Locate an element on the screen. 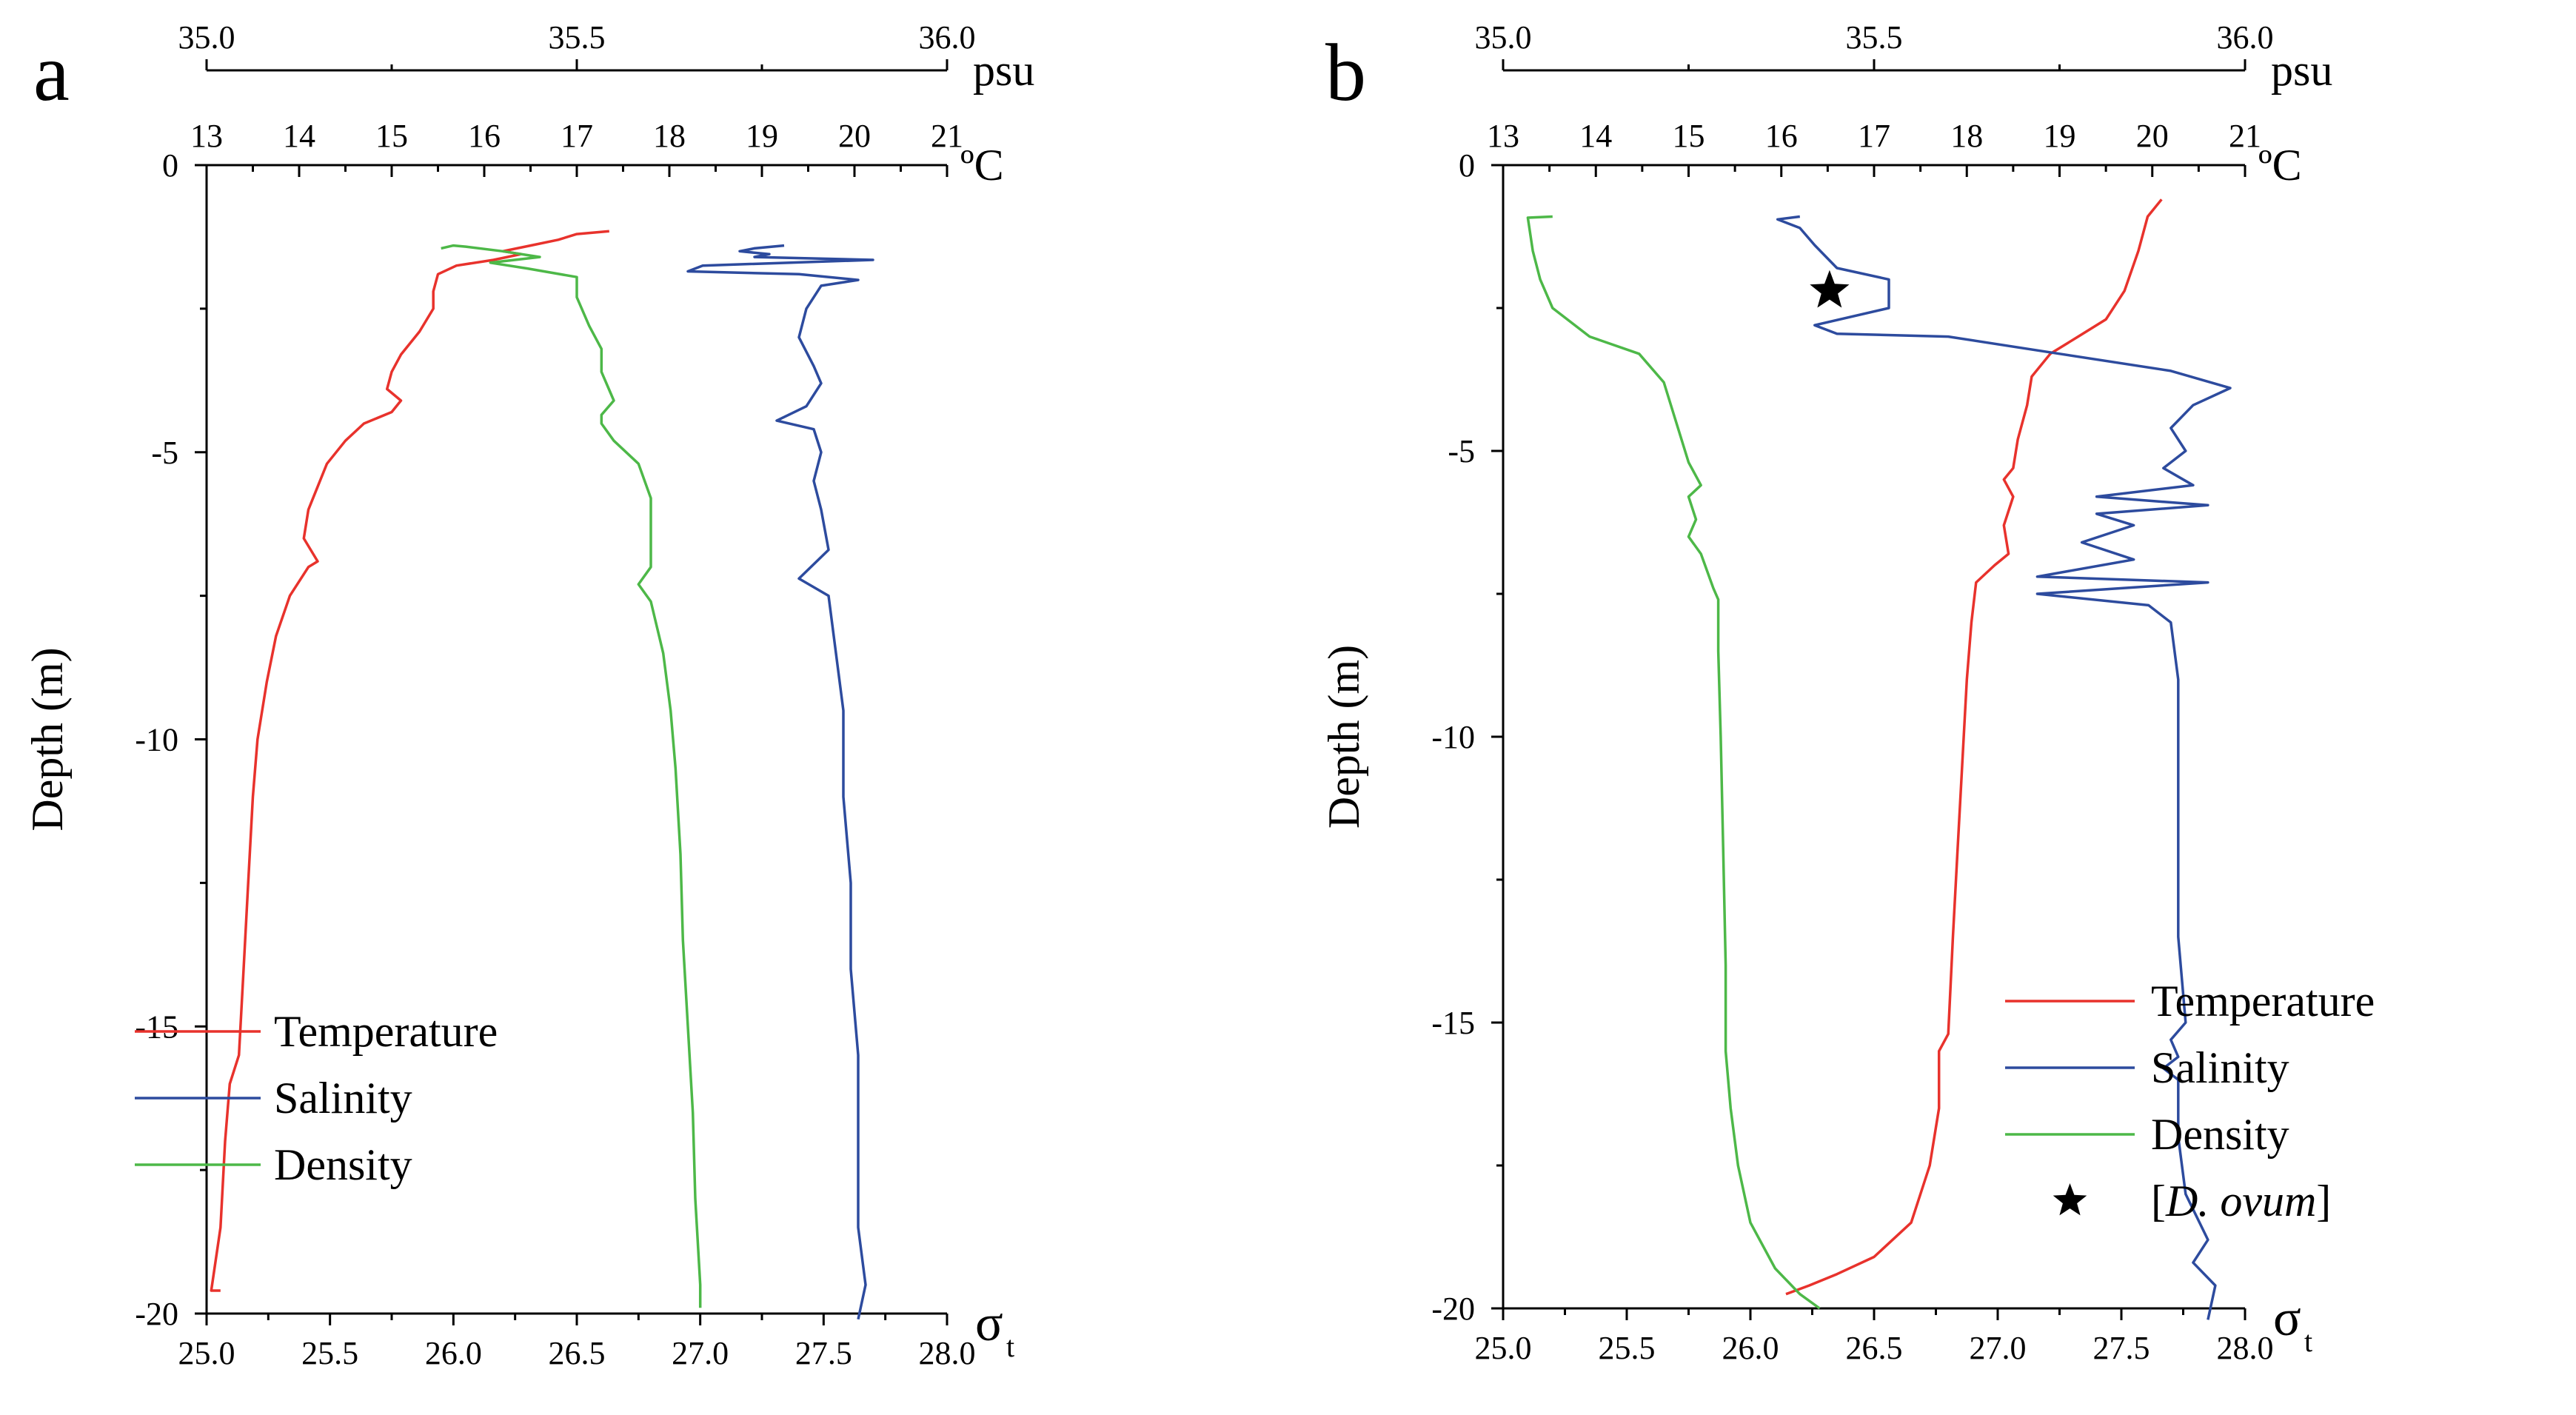 This screenshot has height=1415, width=2576. legend-swatch-d-ovum-star is located at coordinates (2070, 1199).